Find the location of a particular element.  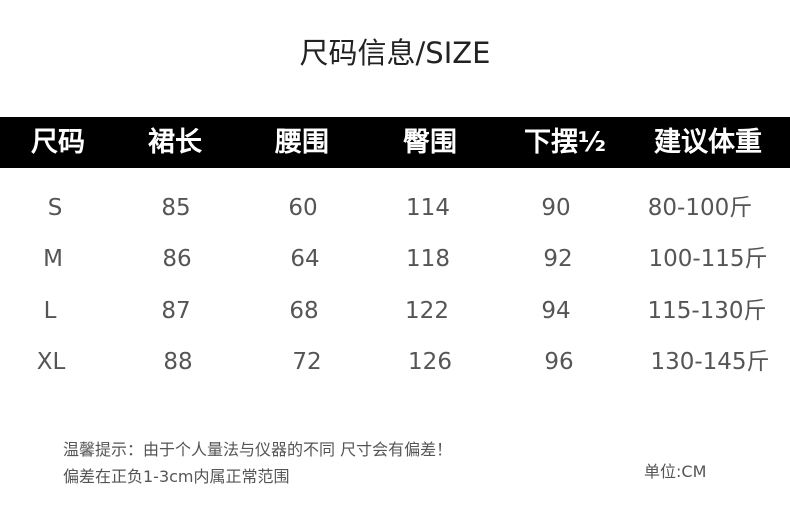

cell-skirt-length: 88 is located at coordinates (178, 362).